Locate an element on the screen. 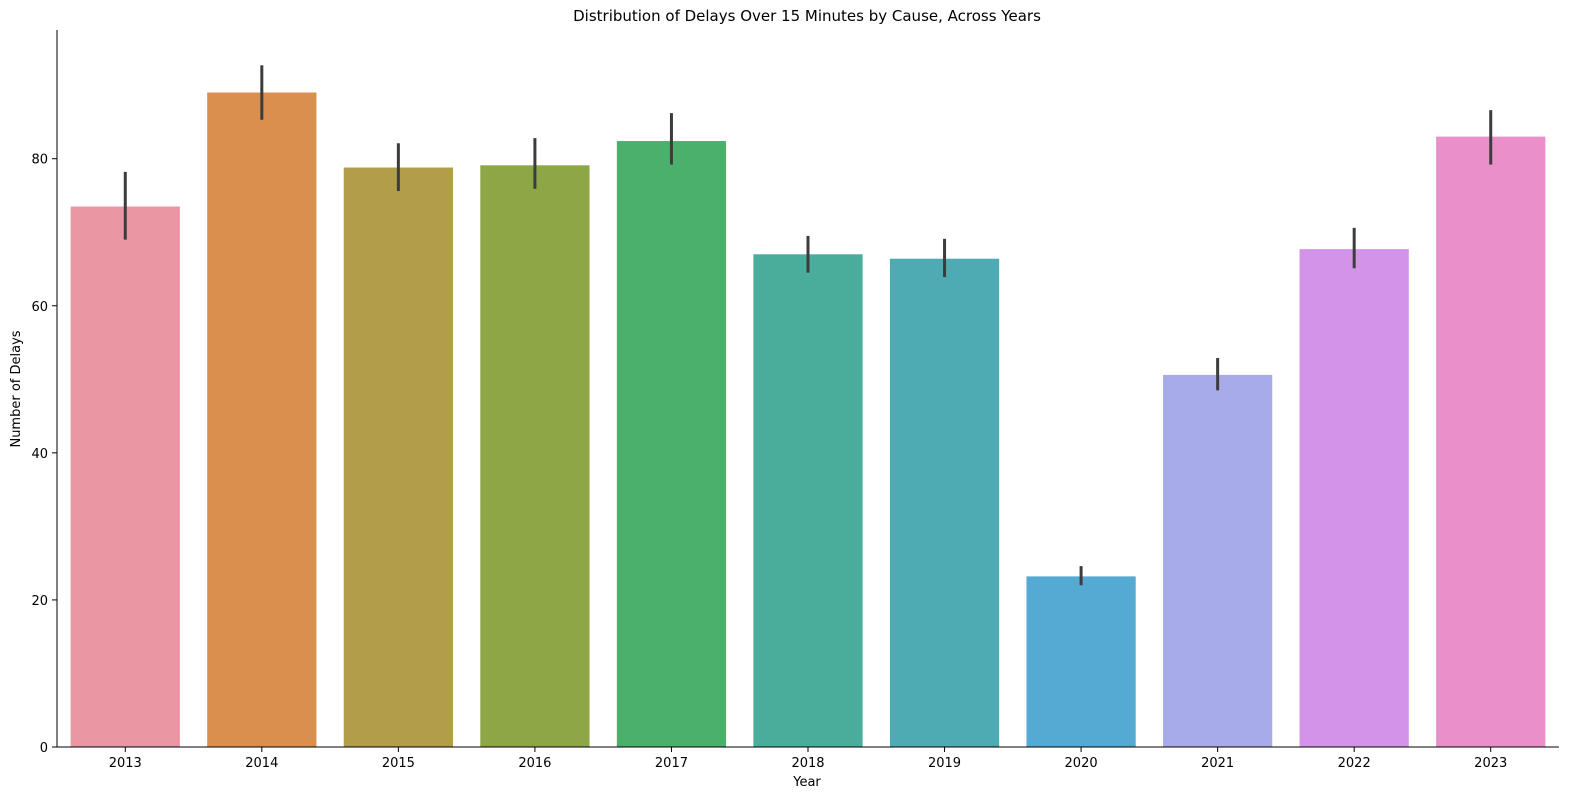 Image resolution: width=1589 pixels, height=810 pixels. bar-2022 is located at coordinates (1354, 498).